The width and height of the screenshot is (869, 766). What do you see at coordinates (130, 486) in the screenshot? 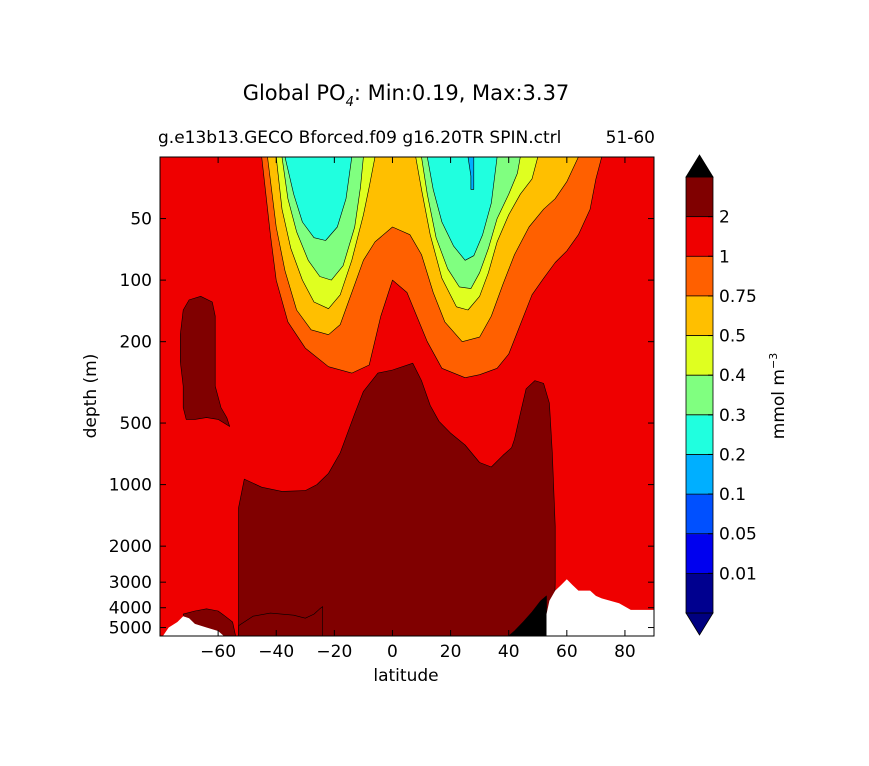
I see `y-tick-label: 1000` at bounding box center [130, 486].